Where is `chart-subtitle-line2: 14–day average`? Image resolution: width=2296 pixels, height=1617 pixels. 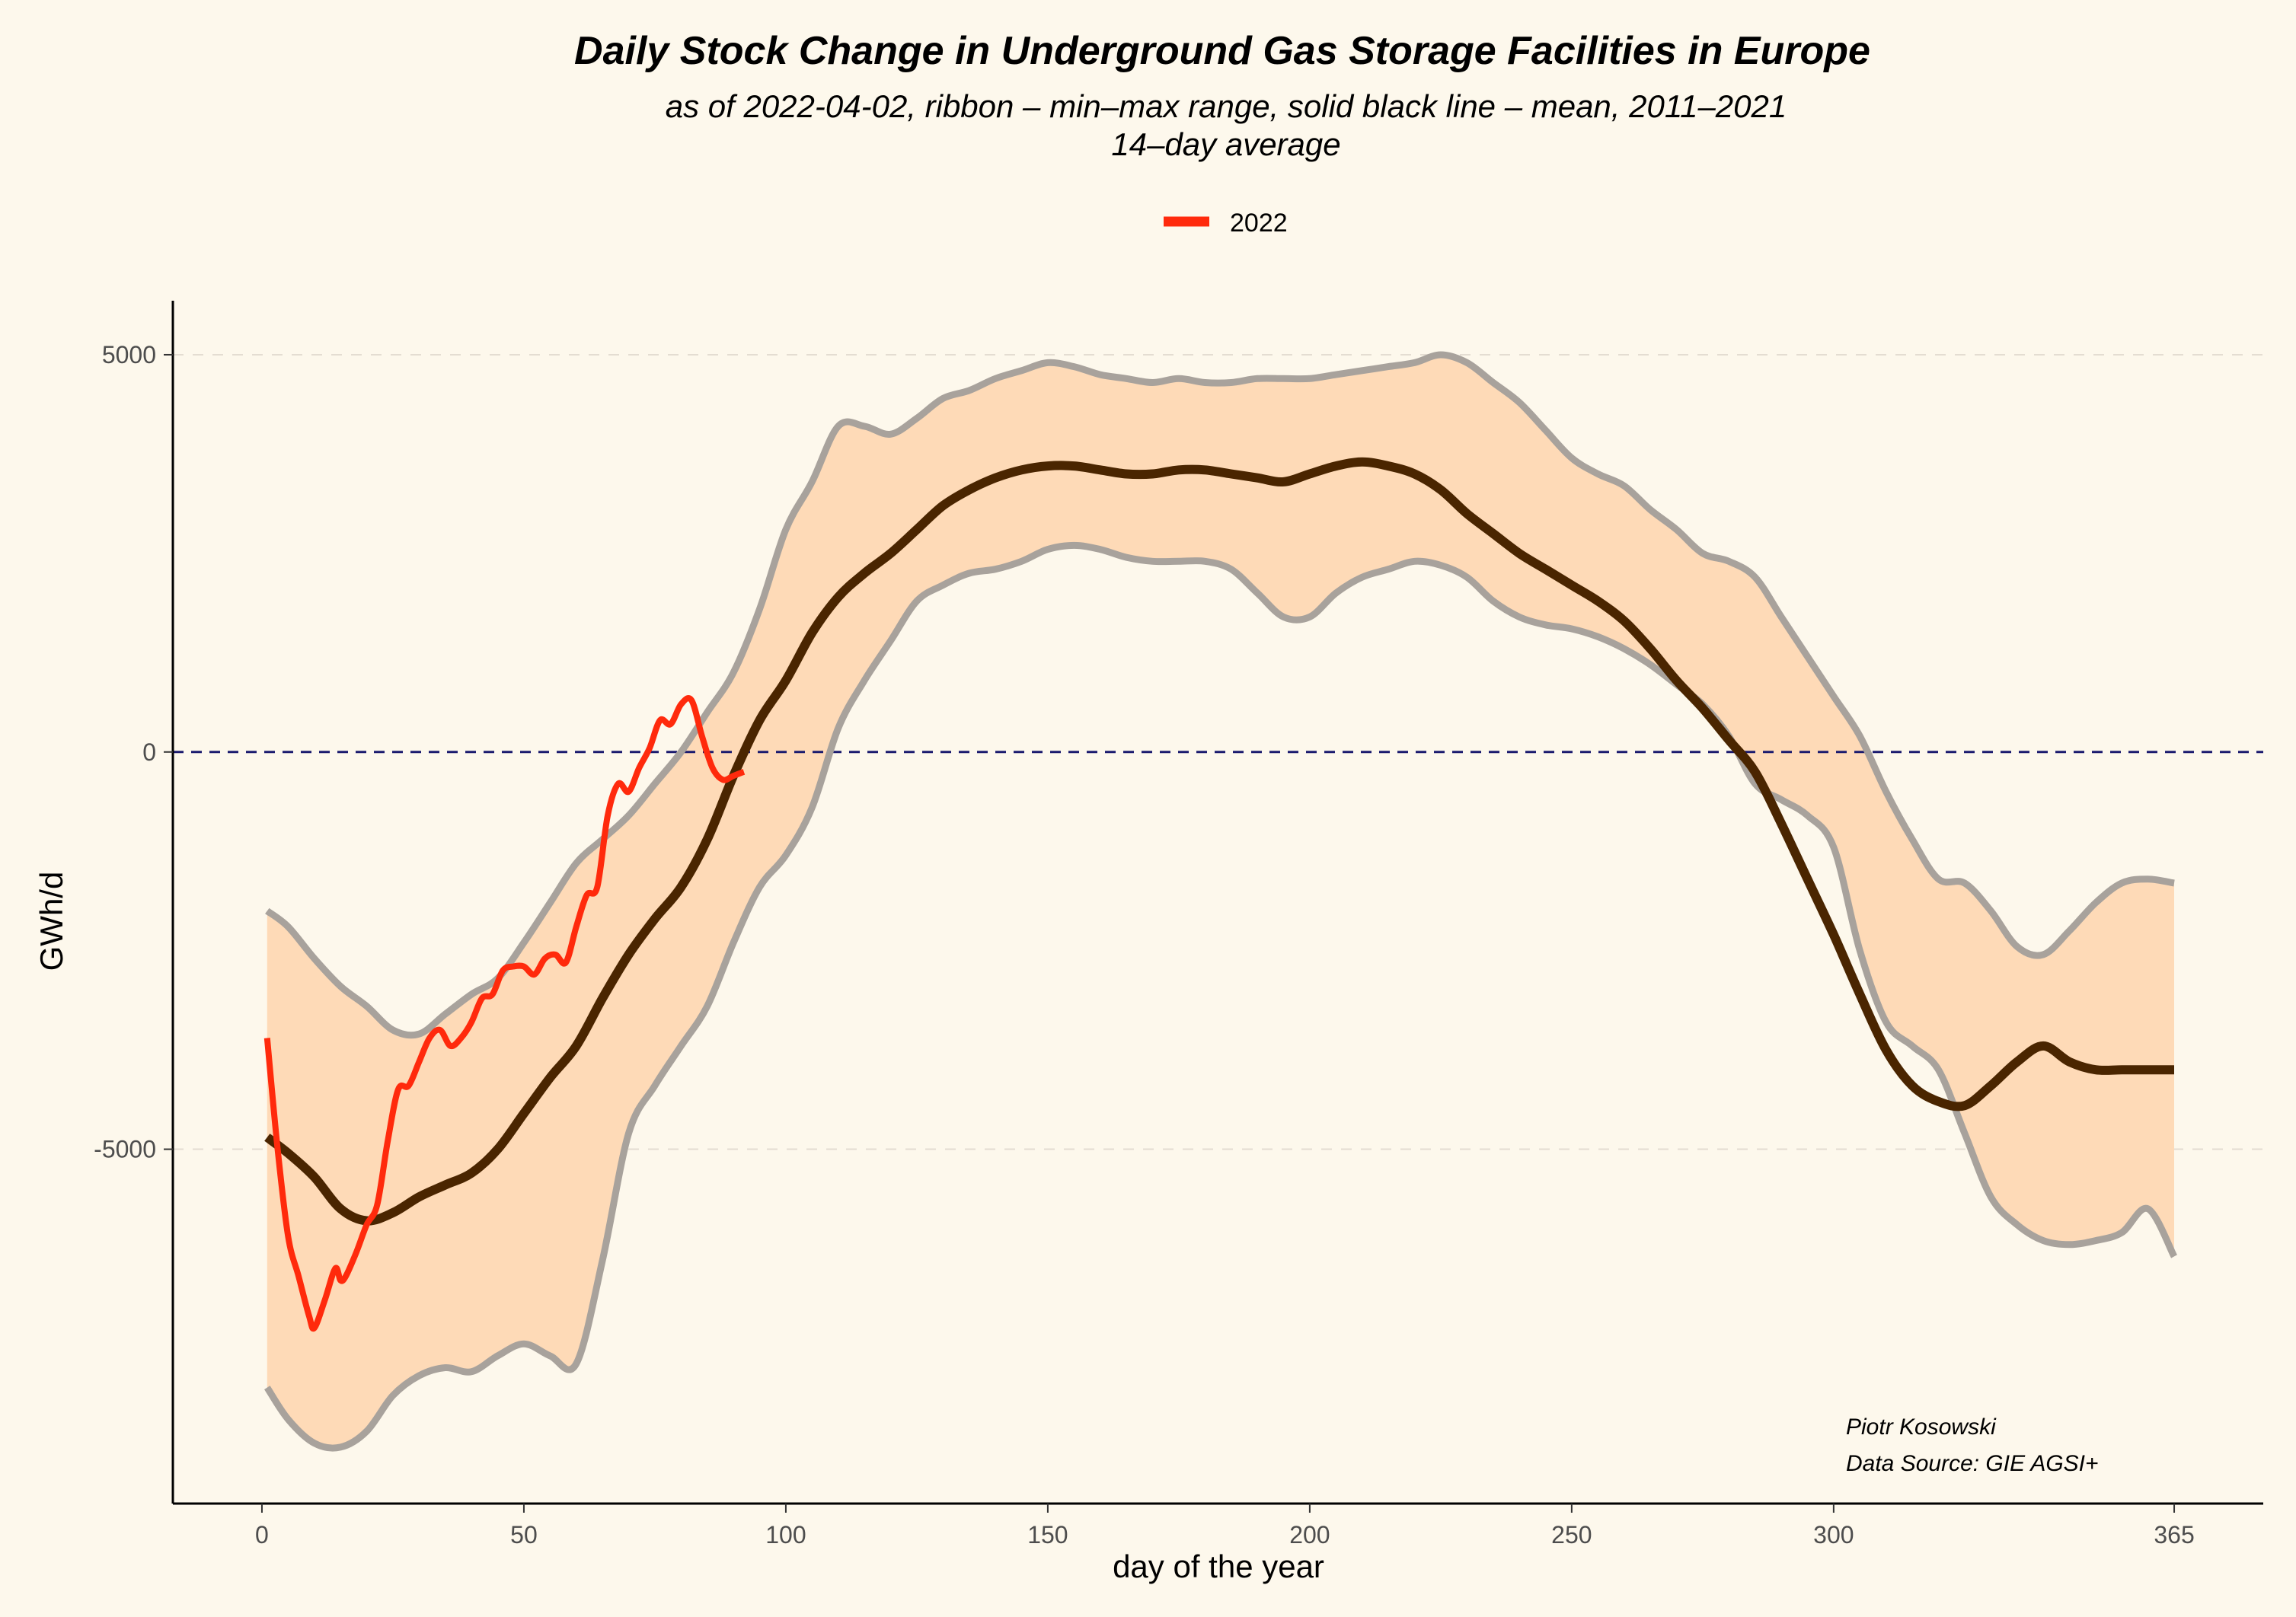
chart-subtitle-line2: 14–day average is located at coordinates (1225, 144).